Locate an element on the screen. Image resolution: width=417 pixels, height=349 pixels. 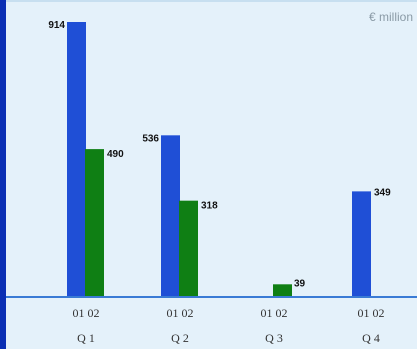
x-tick-sublabel-2: 01 02 is located at coordinates (180, 313).